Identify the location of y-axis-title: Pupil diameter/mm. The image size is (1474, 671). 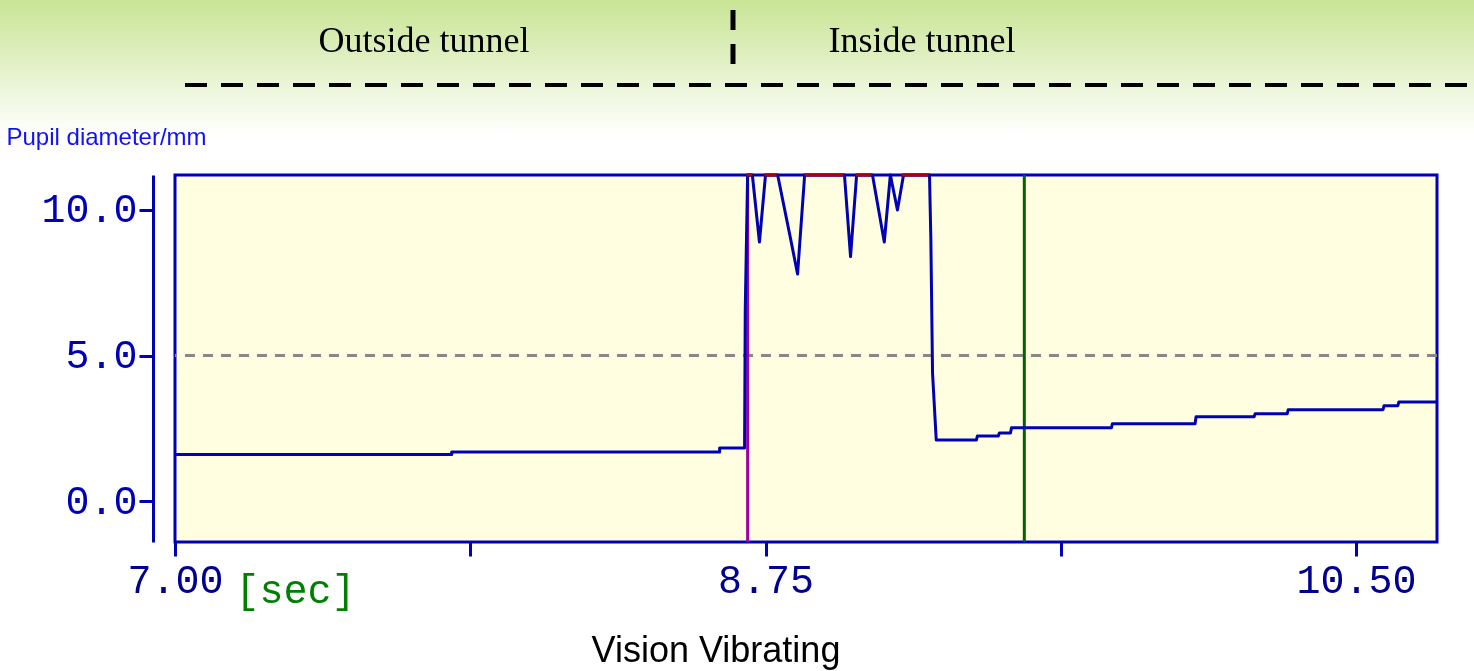
(106, 136).